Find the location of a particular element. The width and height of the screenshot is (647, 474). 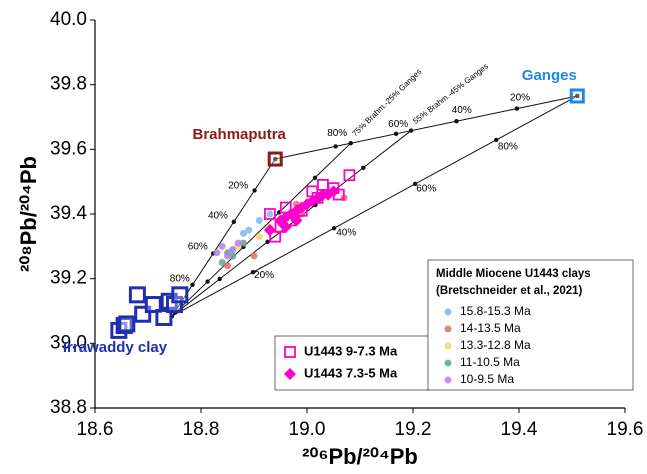

y-axis-label: ²⁰⁸Pb/²⁰⁴Pb is located at coordinates (28, 214).